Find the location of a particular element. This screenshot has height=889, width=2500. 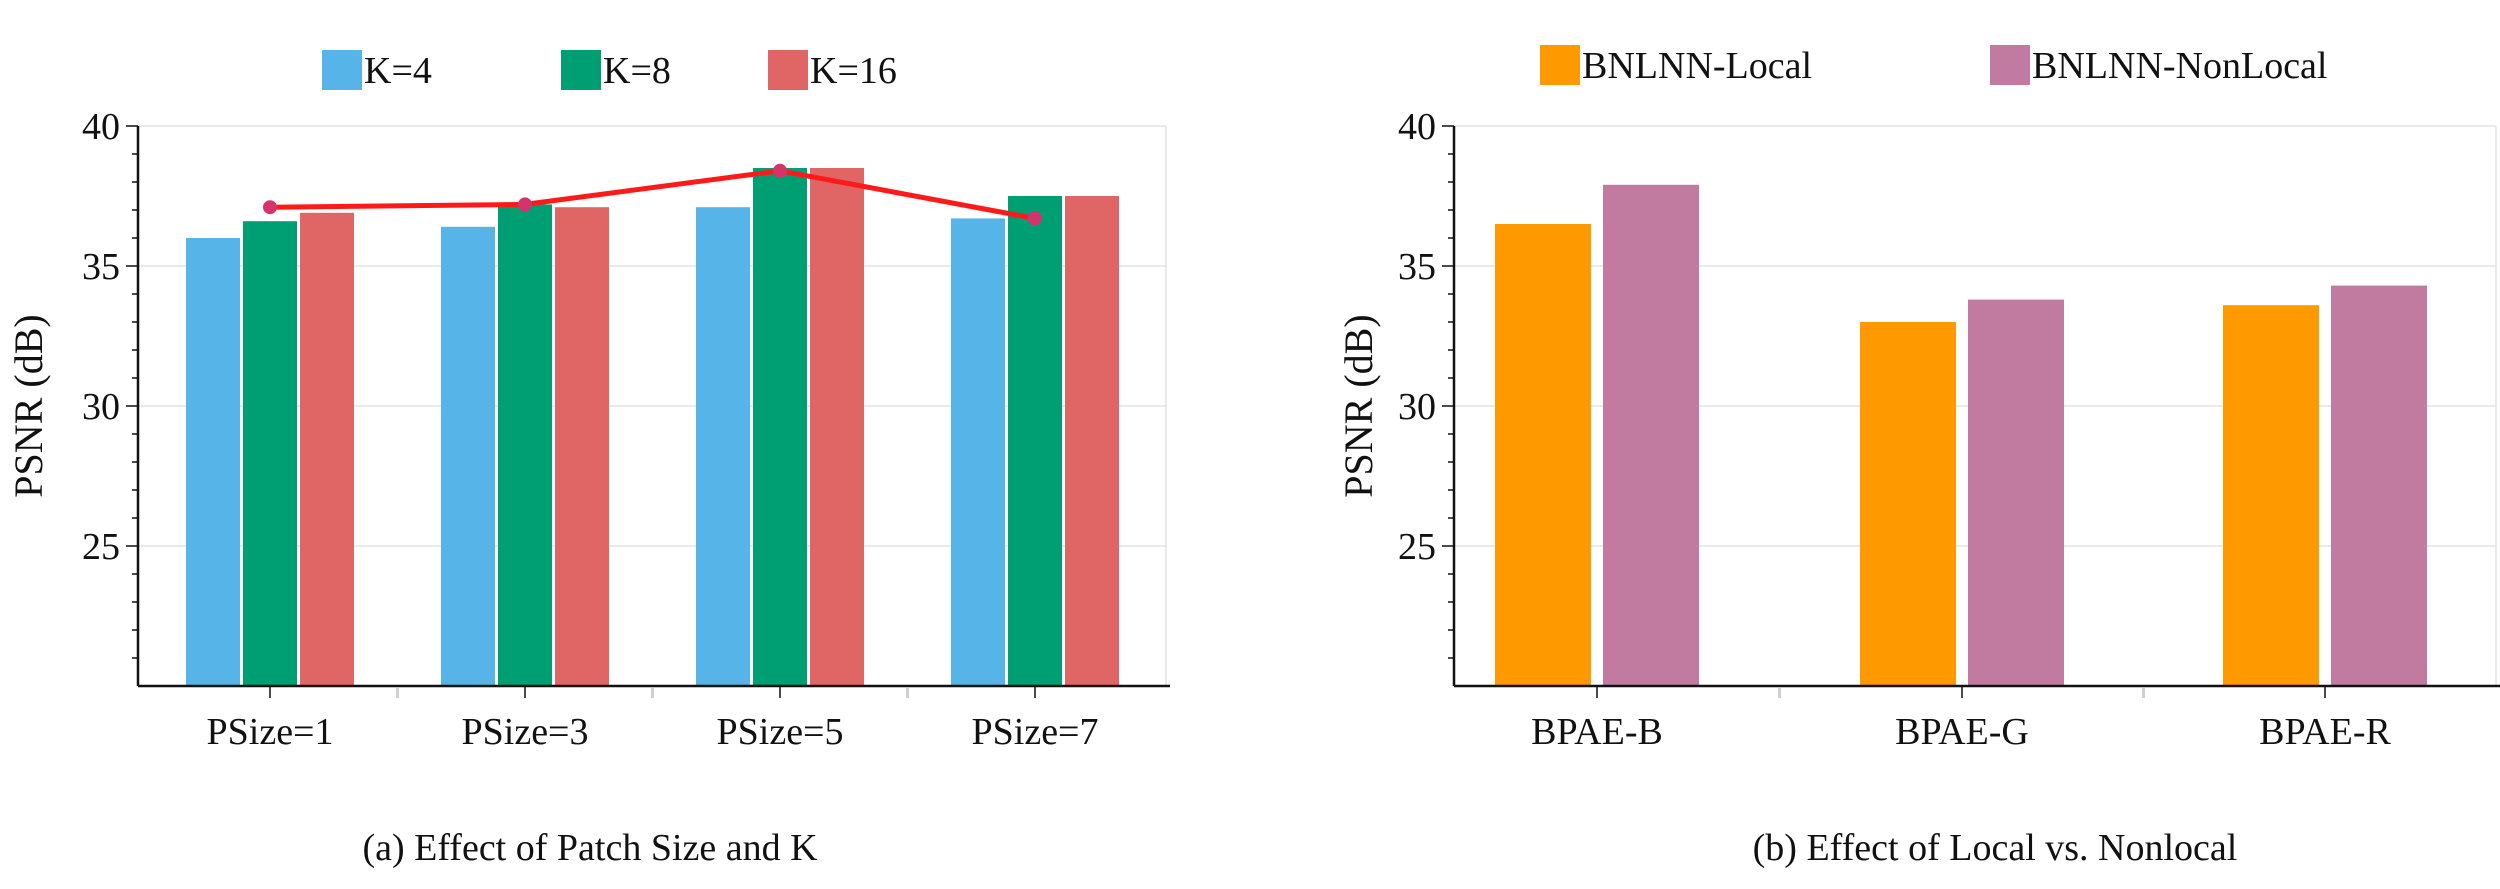

legend-label: BNLNN-NonLocal is located at coordinates (2179, 66).